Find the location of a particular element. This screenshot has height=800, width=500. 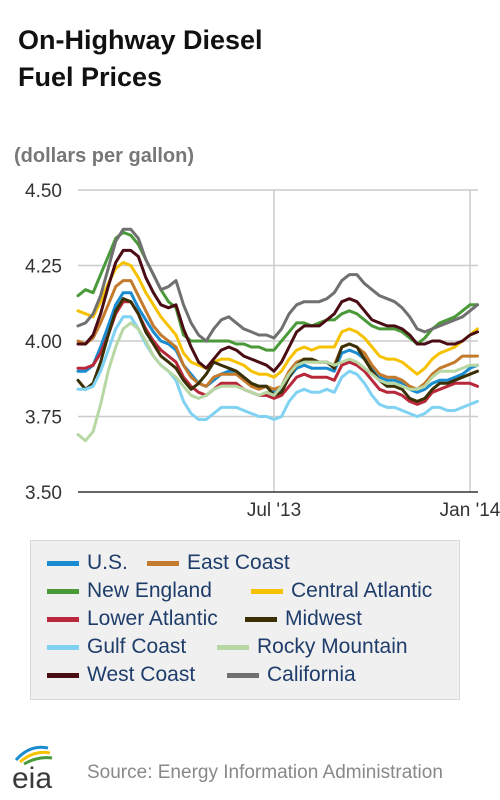

legend-label: Midwest is located at coordinates (324, 618).